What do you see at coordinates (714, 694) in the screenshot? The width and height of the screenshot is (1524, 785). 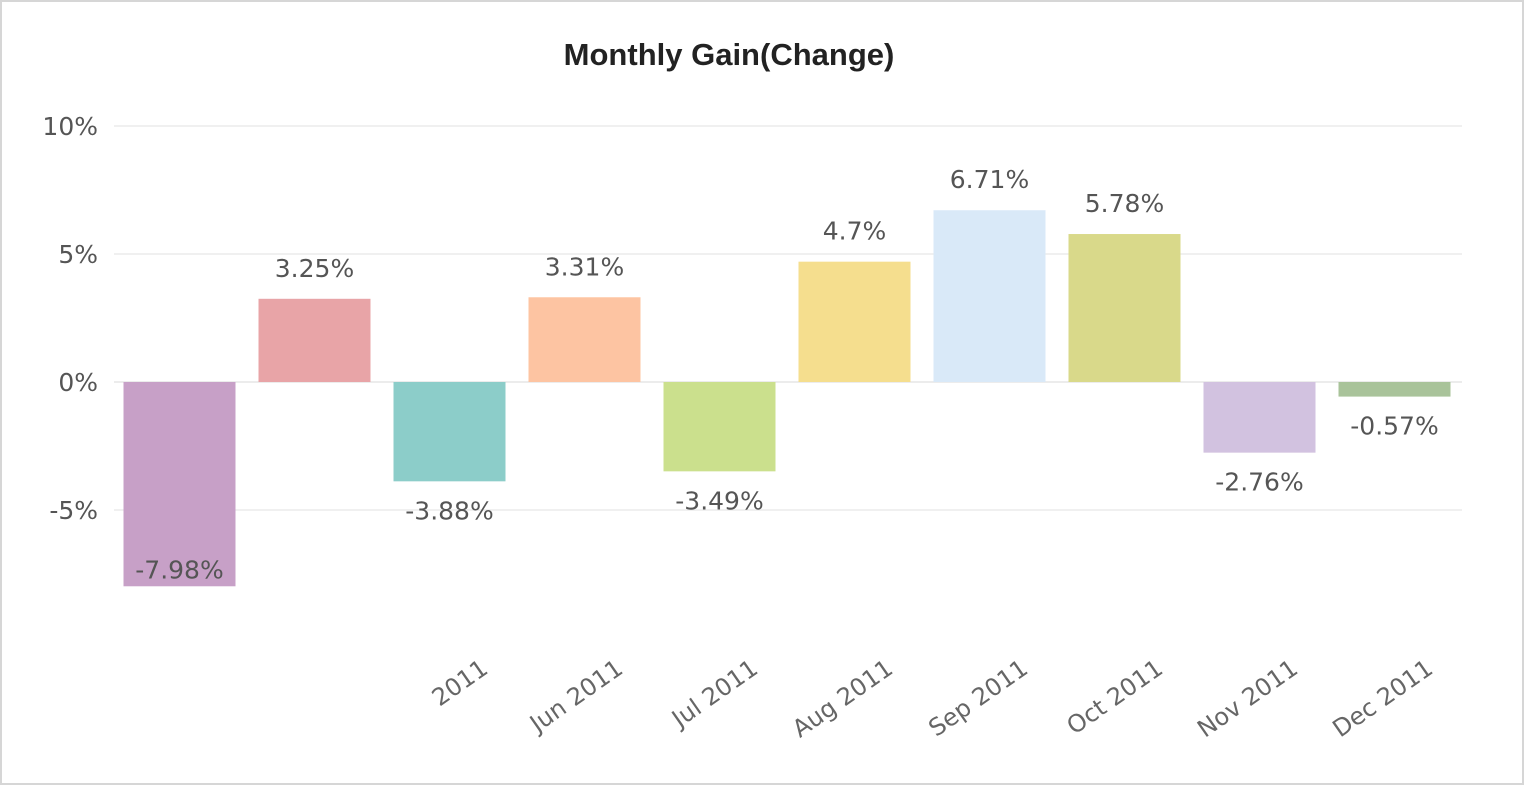 I see `x-tick-label: Jul 2011` at bounding box center [714, 694].